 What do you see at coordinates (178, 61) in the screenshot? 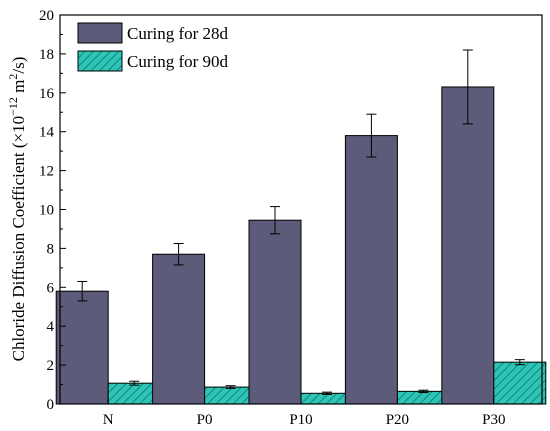
I see `legend-label-90d: Curing for 90d` at bounding box center [178, 61].